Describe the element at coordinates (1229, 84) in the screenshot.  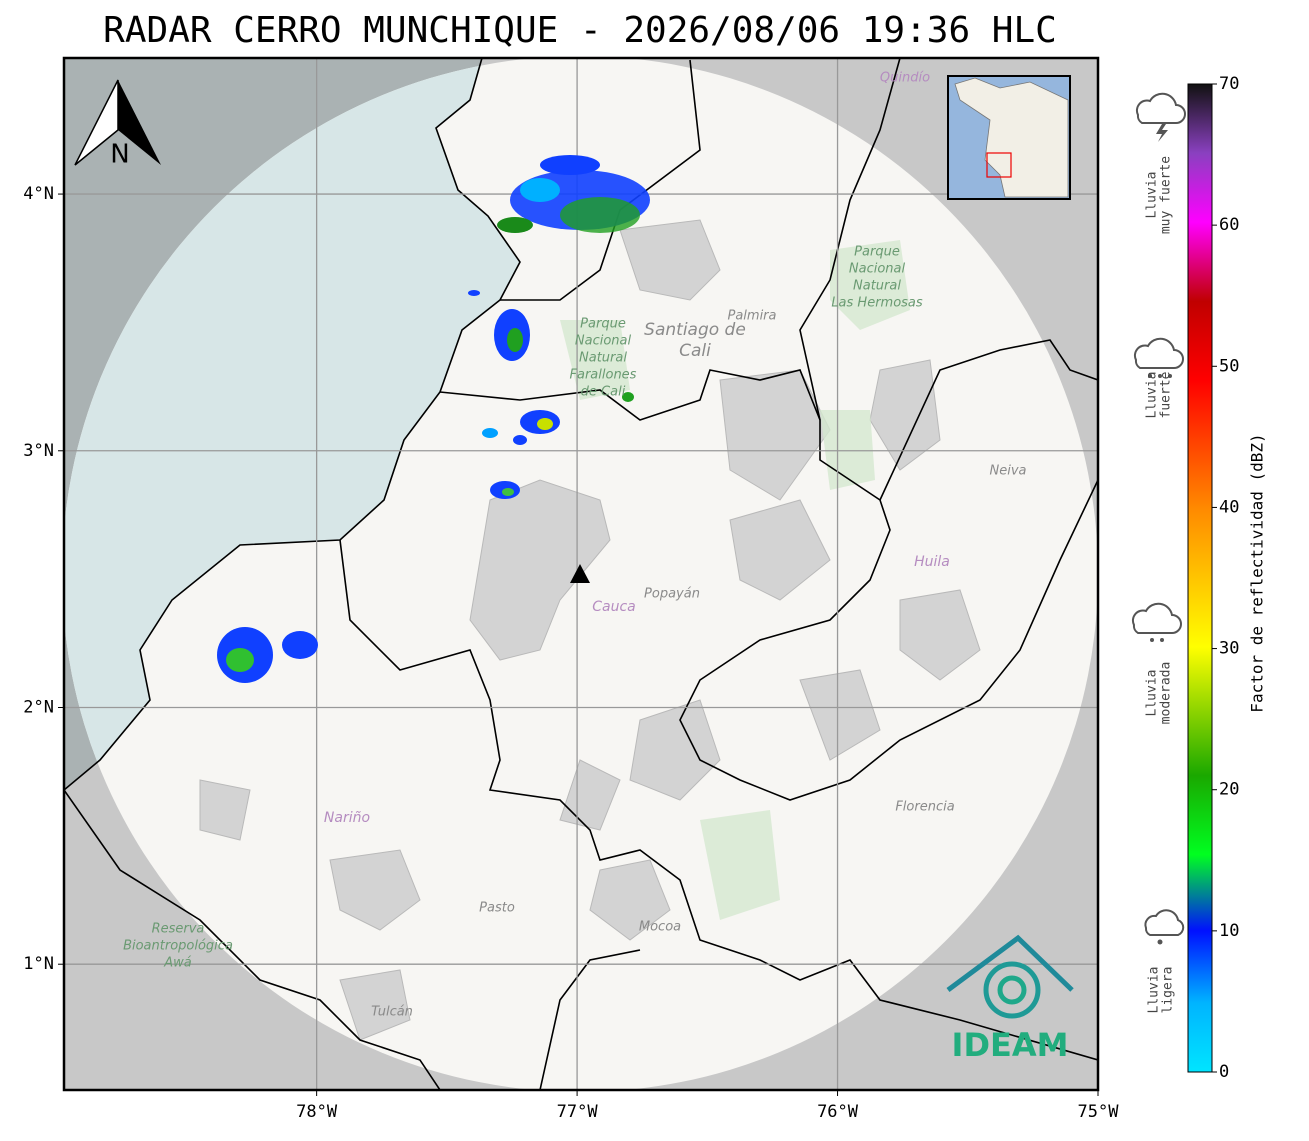
I see `colorbar-tick-label: 70` at that location.